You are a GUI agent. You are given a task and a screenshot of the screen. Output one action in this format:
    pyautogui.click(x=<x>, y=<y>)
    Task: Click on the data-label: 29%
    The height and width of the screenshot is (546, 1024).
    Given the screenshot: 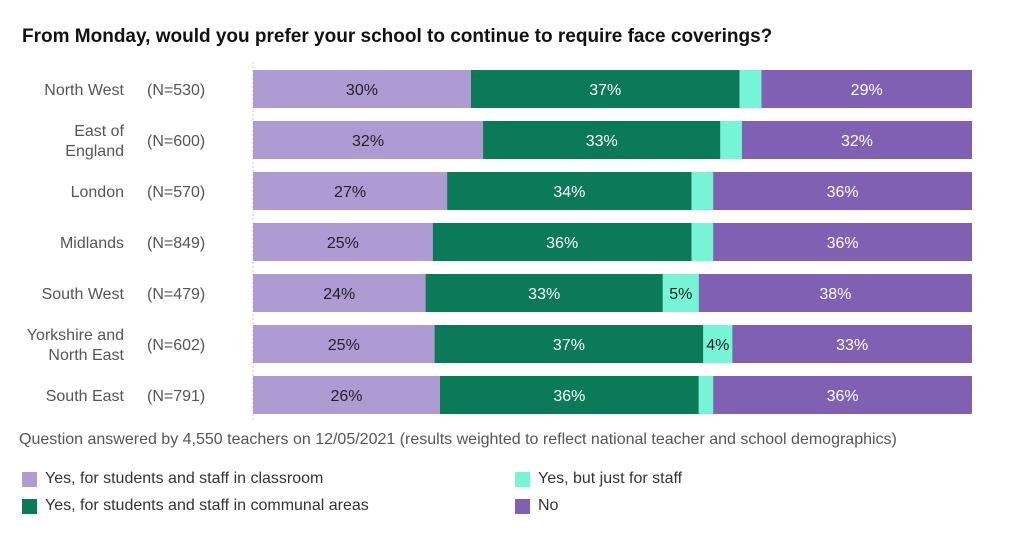 What is the action you would take?
    pyautogui.click(x=867, y=90)
    